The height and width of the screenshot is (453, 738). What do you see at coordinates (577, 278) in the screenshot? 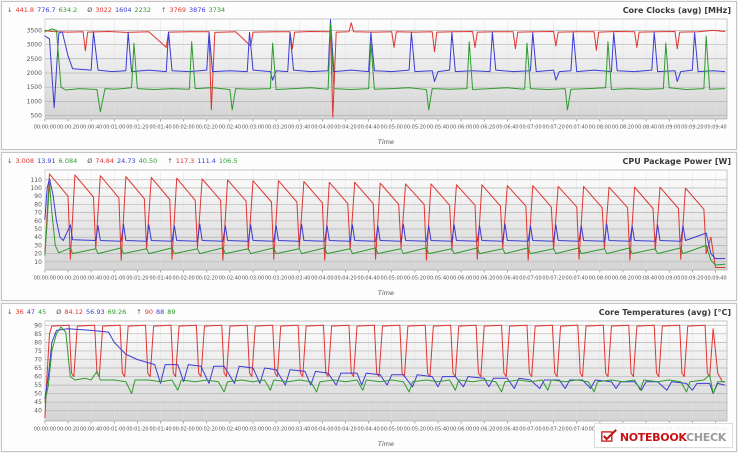
I see `x-tick-label: 00:07:40` at bounding box center [577, 278].